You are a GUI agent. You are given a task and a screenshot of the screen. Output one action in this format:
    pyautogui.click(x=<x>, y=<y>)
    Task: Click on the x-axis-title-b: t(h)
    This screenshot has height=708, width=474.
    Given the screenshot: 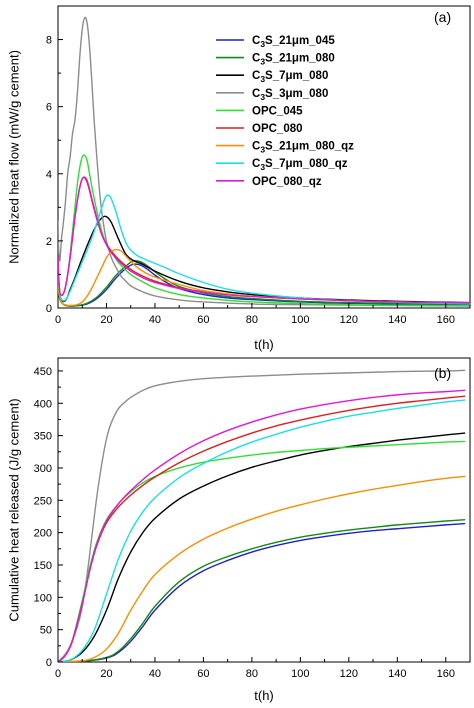 What is the action you would take?
    pyautogui.click(x=264, y=695)
    